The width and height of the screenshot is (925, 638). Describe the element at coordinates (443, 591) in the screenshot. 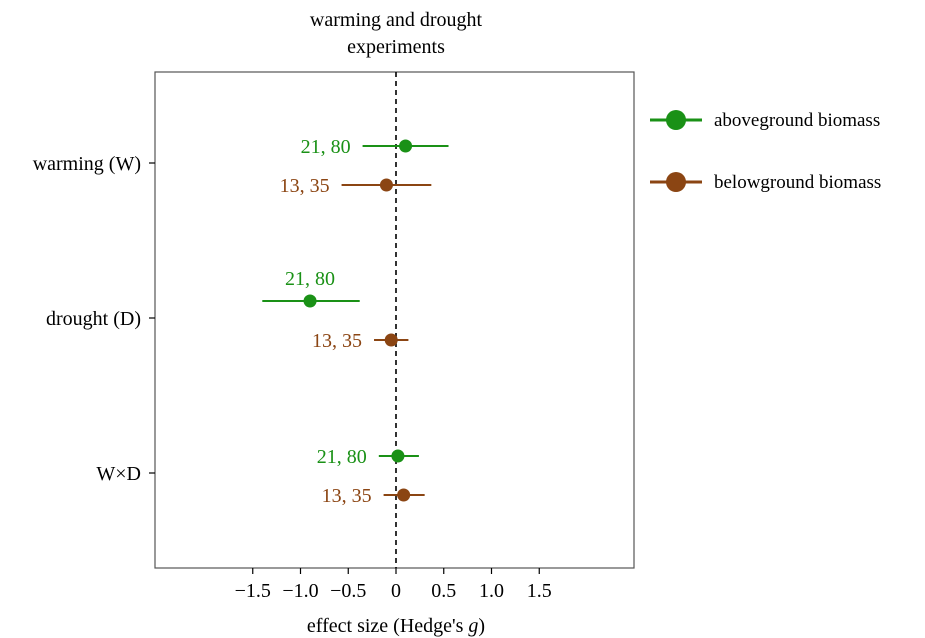

I see `x-tick-label: 0.5` at that location.